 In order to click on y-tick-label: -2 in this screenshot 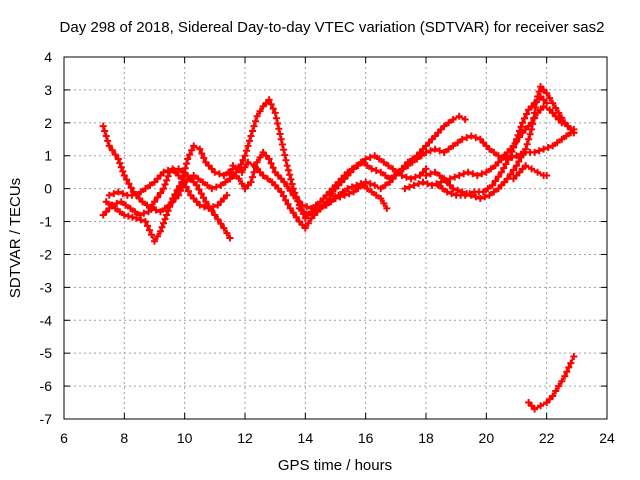, I will do `click(46, 254)`.